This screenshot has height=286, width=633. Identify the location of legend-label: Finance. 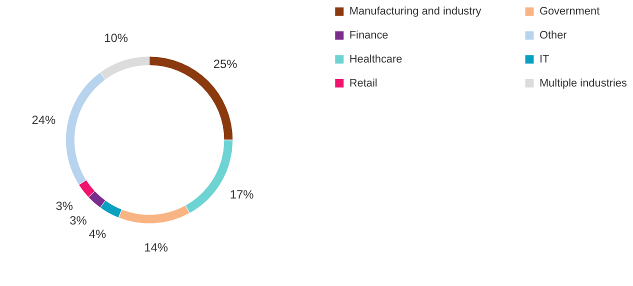
(368, 35).